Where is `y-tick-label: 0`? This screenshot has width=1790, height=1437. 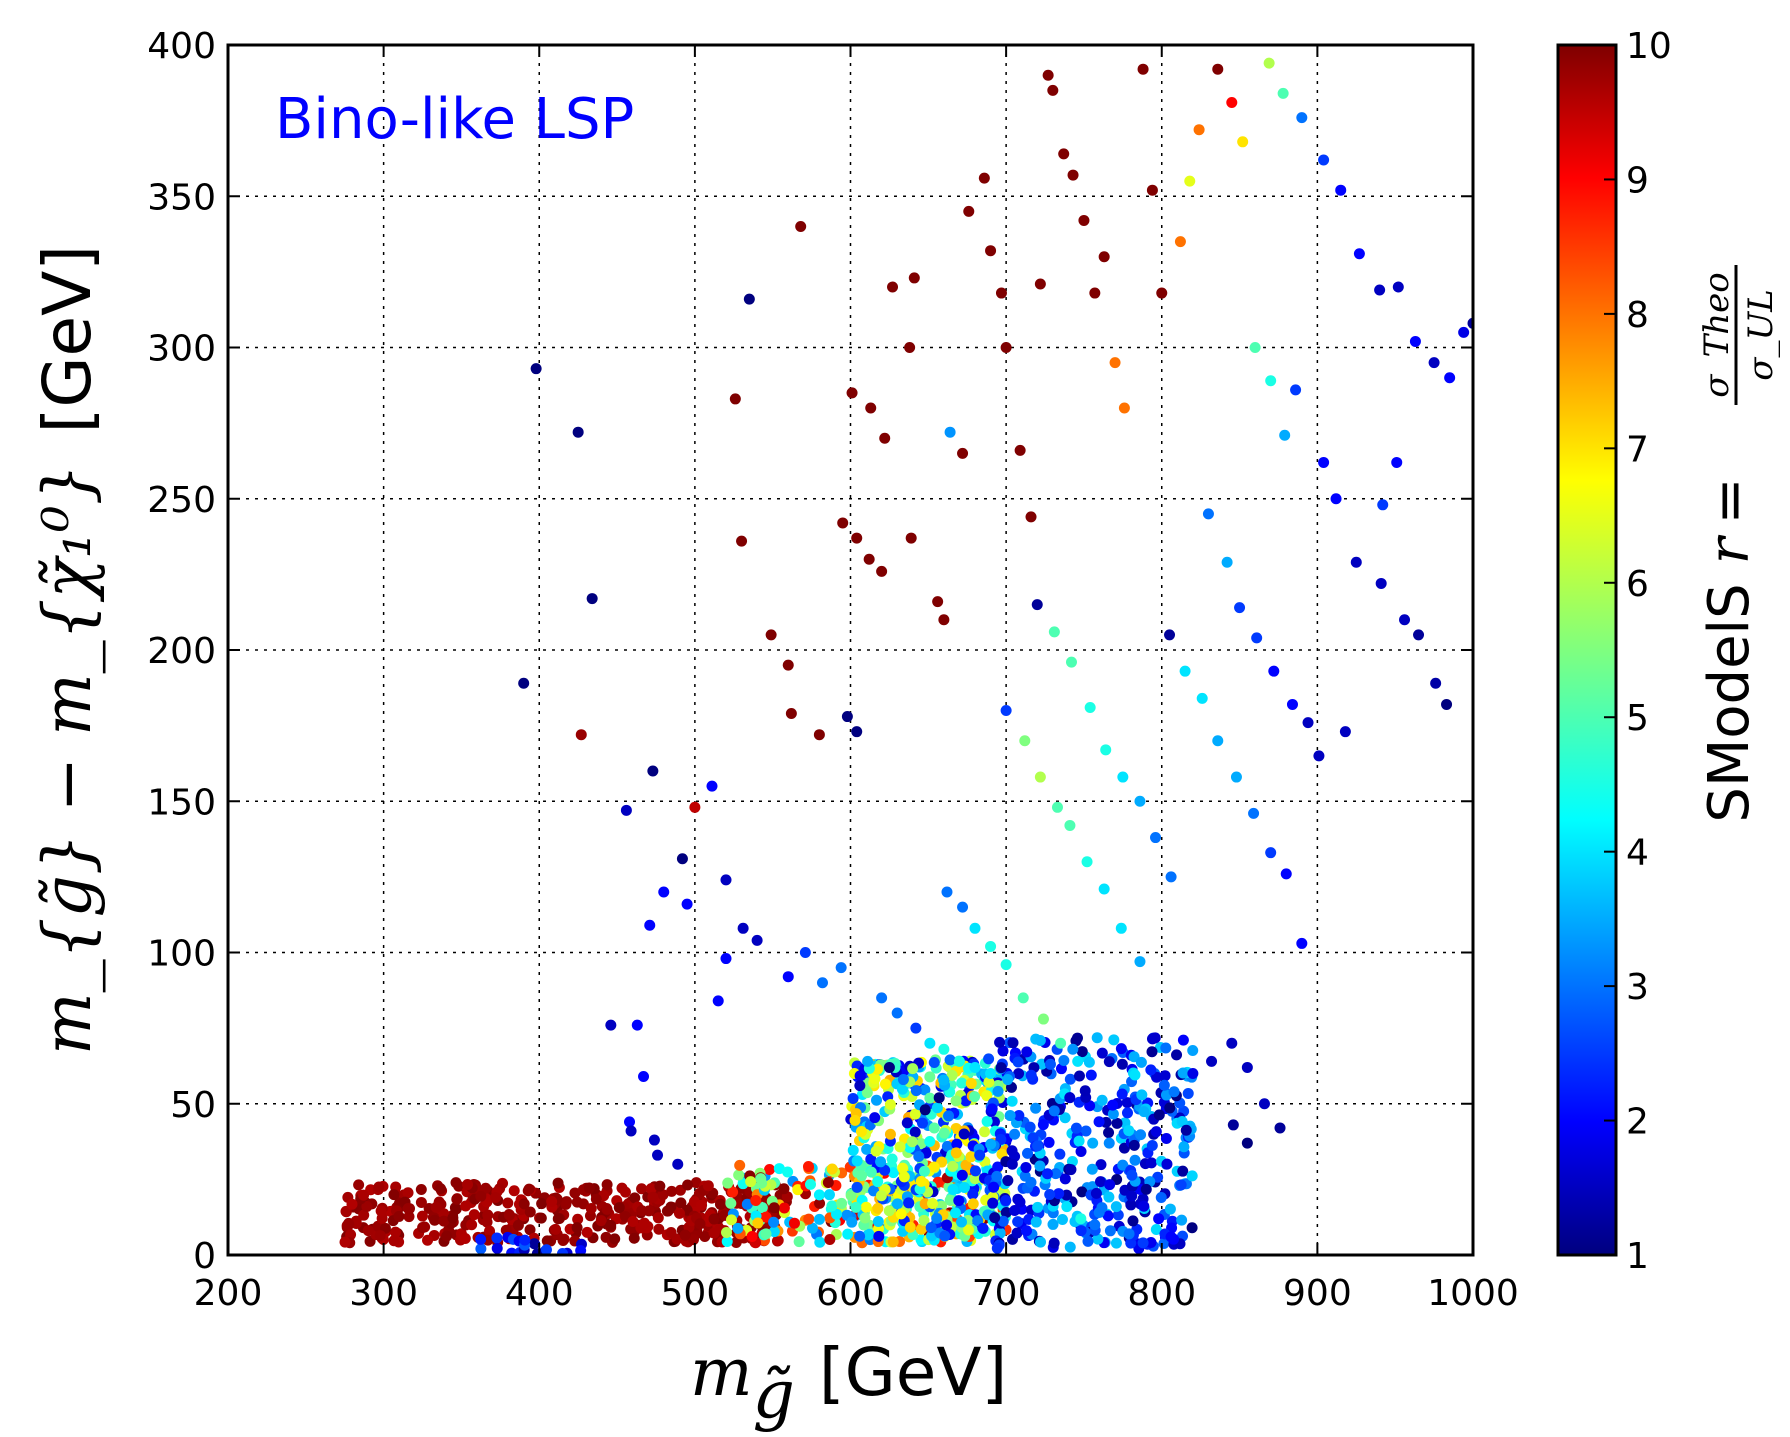
y-tick-label: 0 is located at coordinates (204, 1256).